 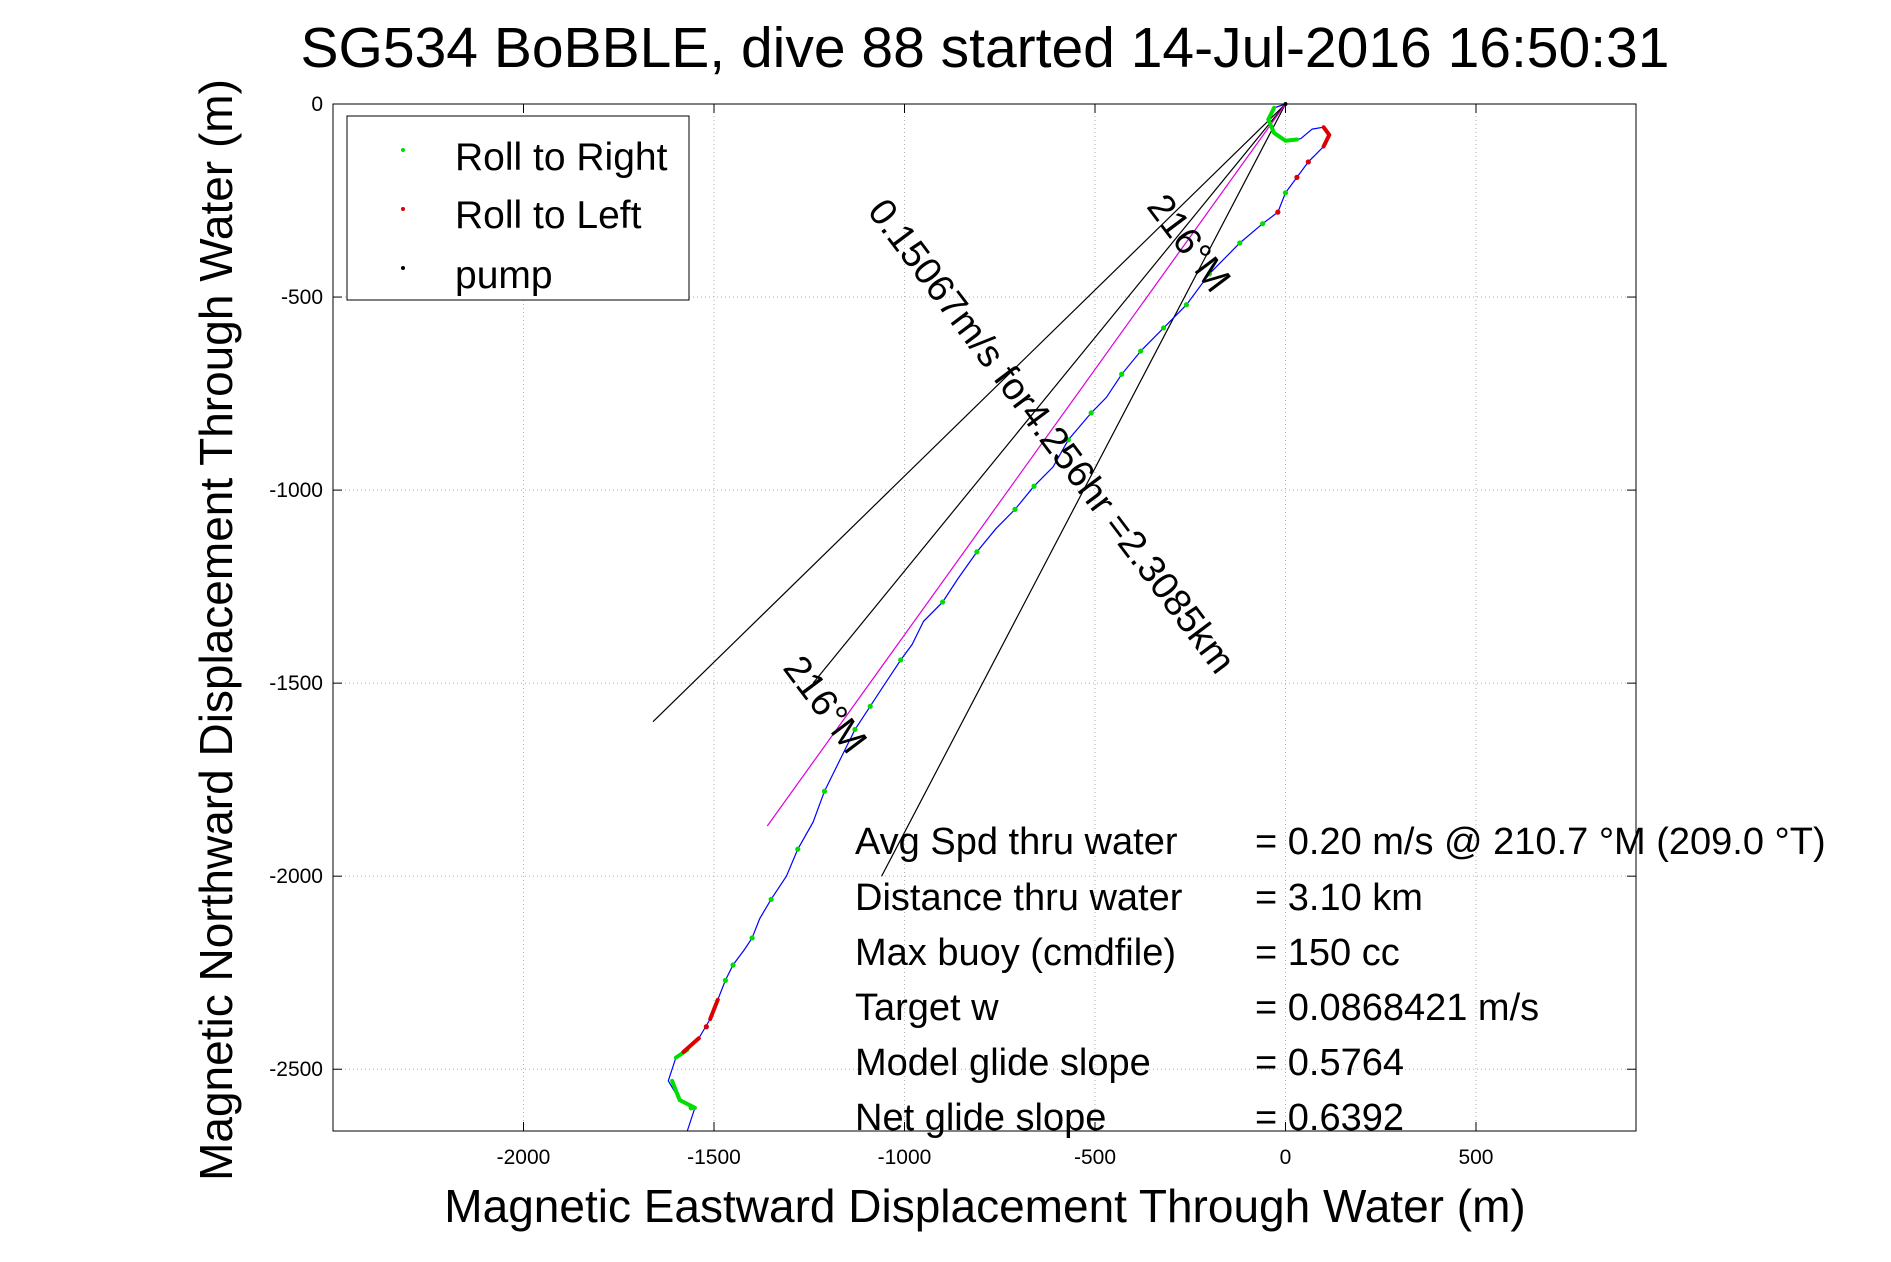 I want to click on y-tick-label: -1000, so click(x=296, y=490).